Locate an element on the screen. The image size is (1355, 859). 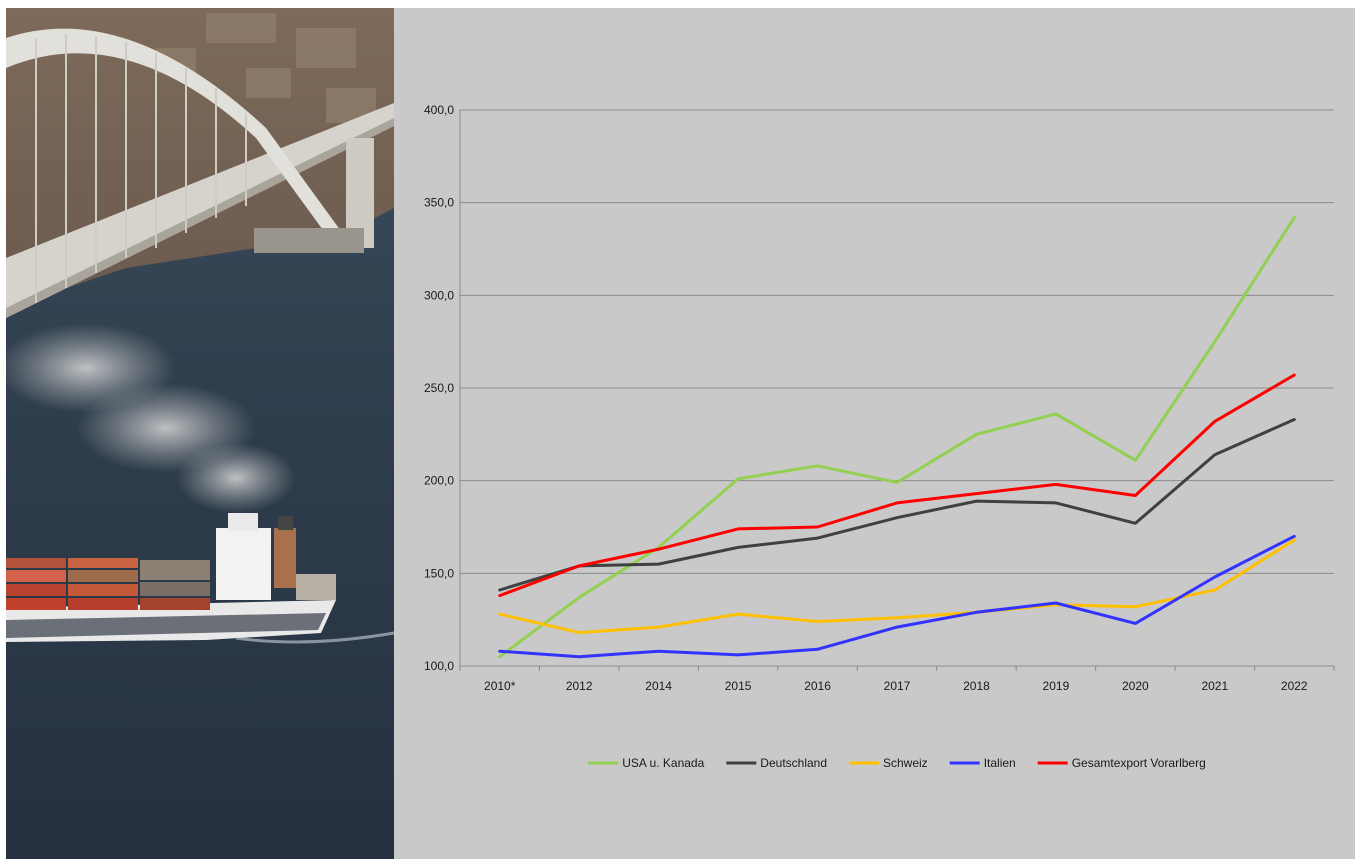
x-tick-label: 2016 is located at coordinates (817, 686).